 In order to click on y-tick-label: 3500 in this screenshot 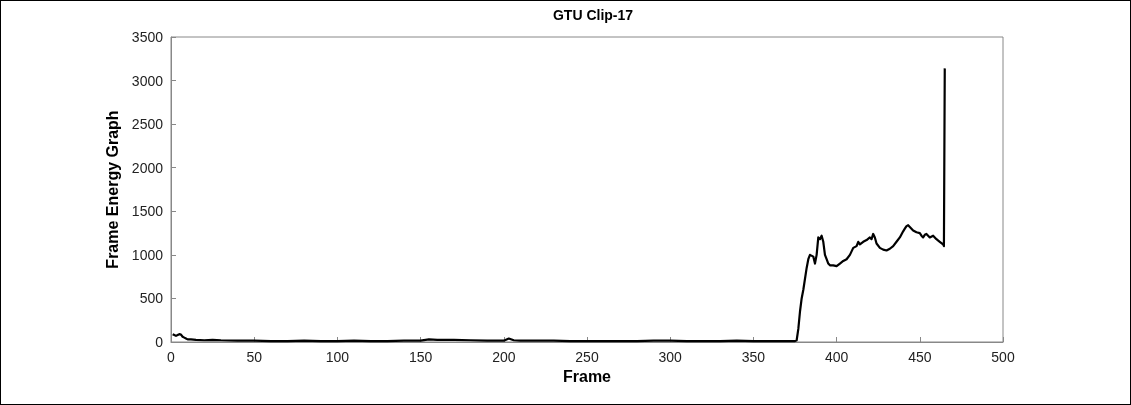, I will do `click(147, 37)`.